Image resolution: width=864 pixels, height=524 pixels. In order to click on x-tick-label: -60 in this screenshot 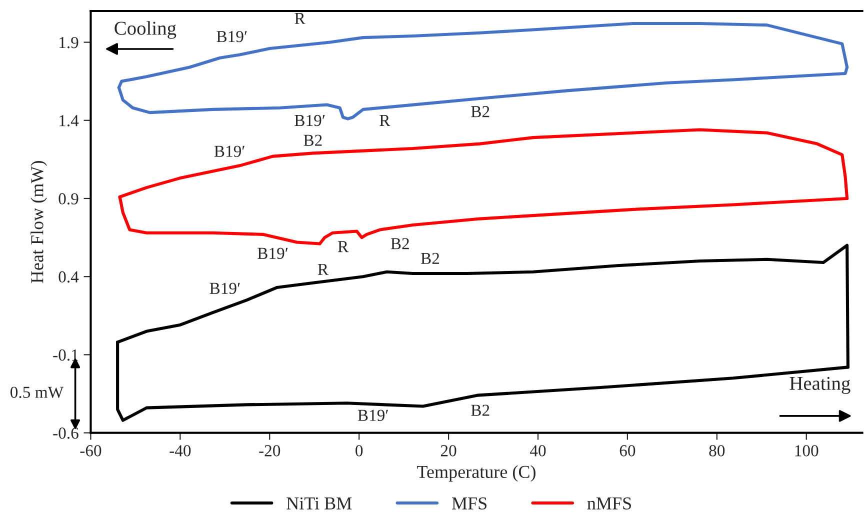, I will do `click(91, 450)`.